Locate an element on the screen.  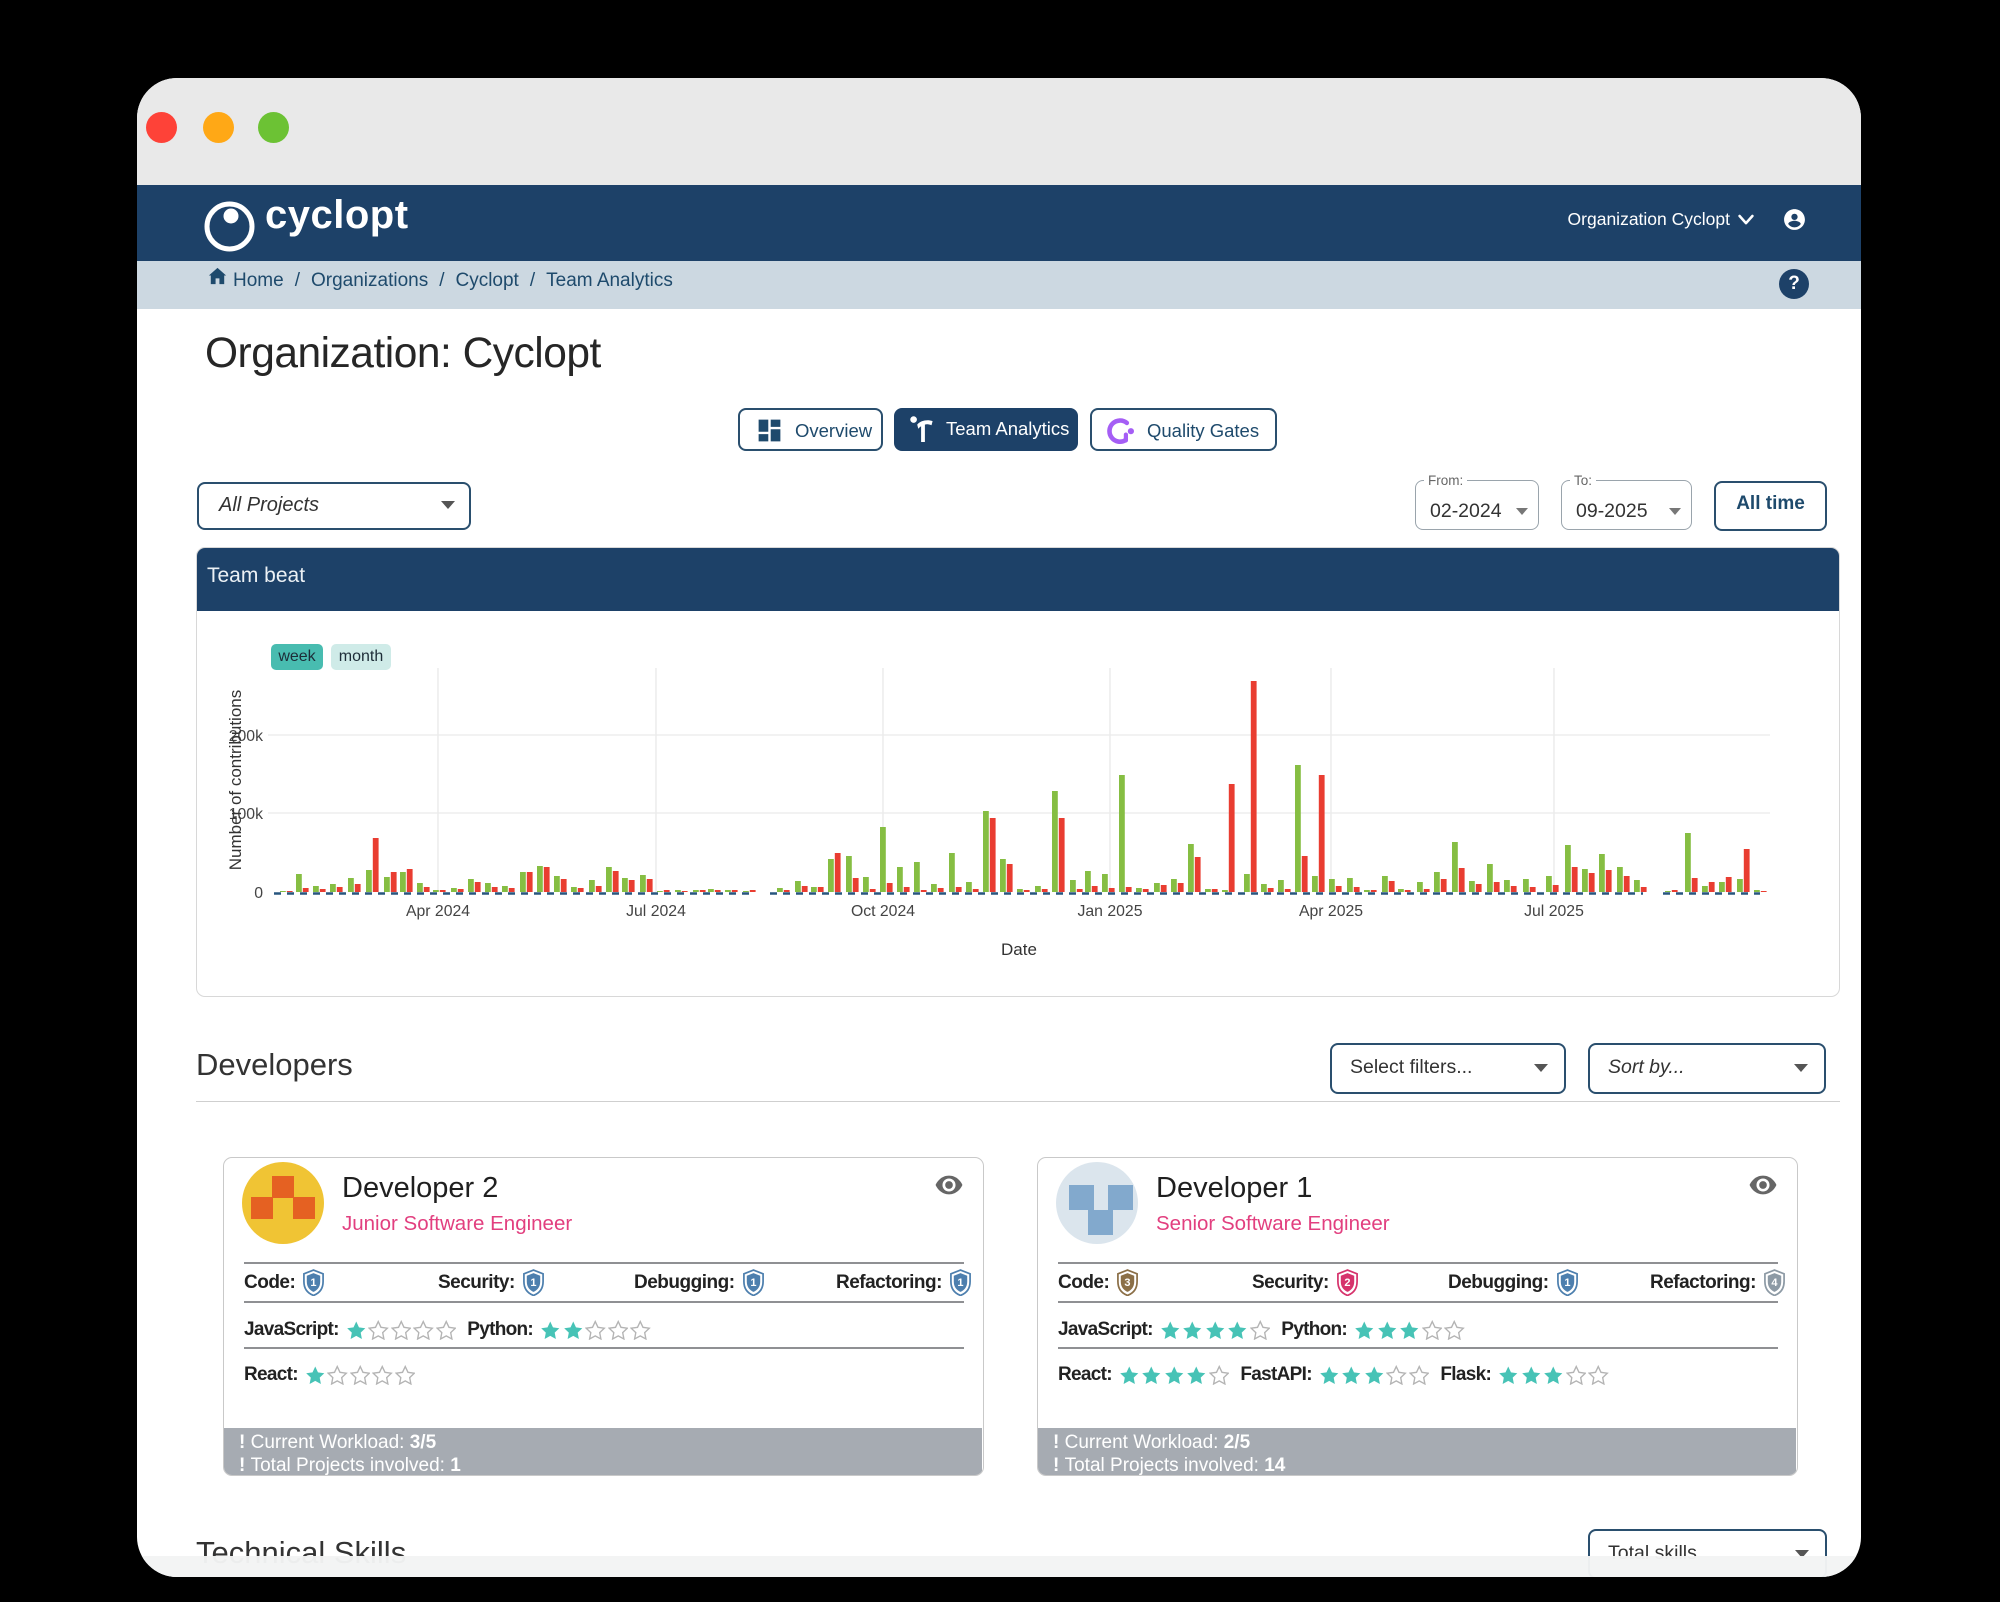
svg-text: 4 is located at coordinates (1774, 1283).